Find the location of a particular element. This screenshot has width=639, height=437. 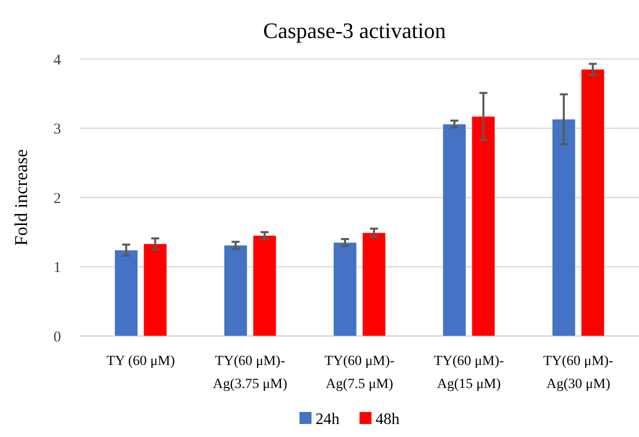

y-tick-label: 2 is located at coordinates (57, 198).